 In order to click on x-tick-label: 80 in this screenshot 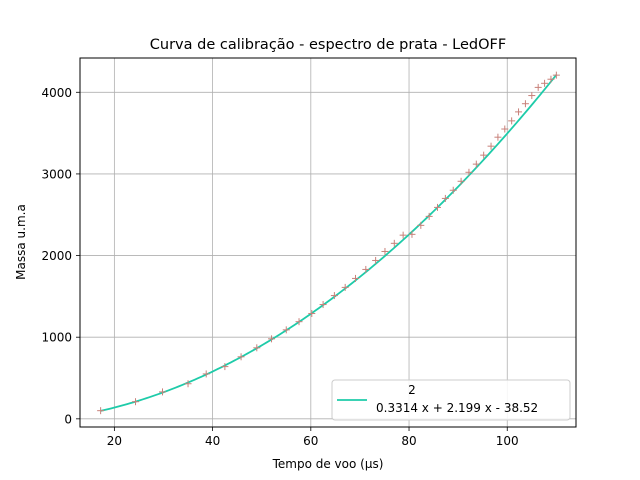, I will do `click(408, 441)`.